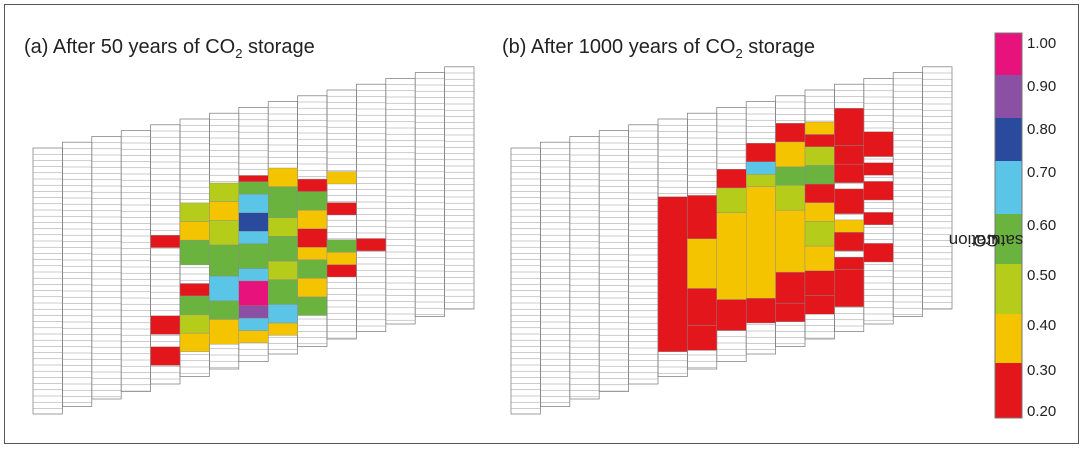 Image resolution: width=1085 pixels, height=450 pixels. What do you see at coordinates (1042, 129) in the screenshot?
I see `colorbar-tick-0-80: 0.80` at bounding box center [1042, 129].